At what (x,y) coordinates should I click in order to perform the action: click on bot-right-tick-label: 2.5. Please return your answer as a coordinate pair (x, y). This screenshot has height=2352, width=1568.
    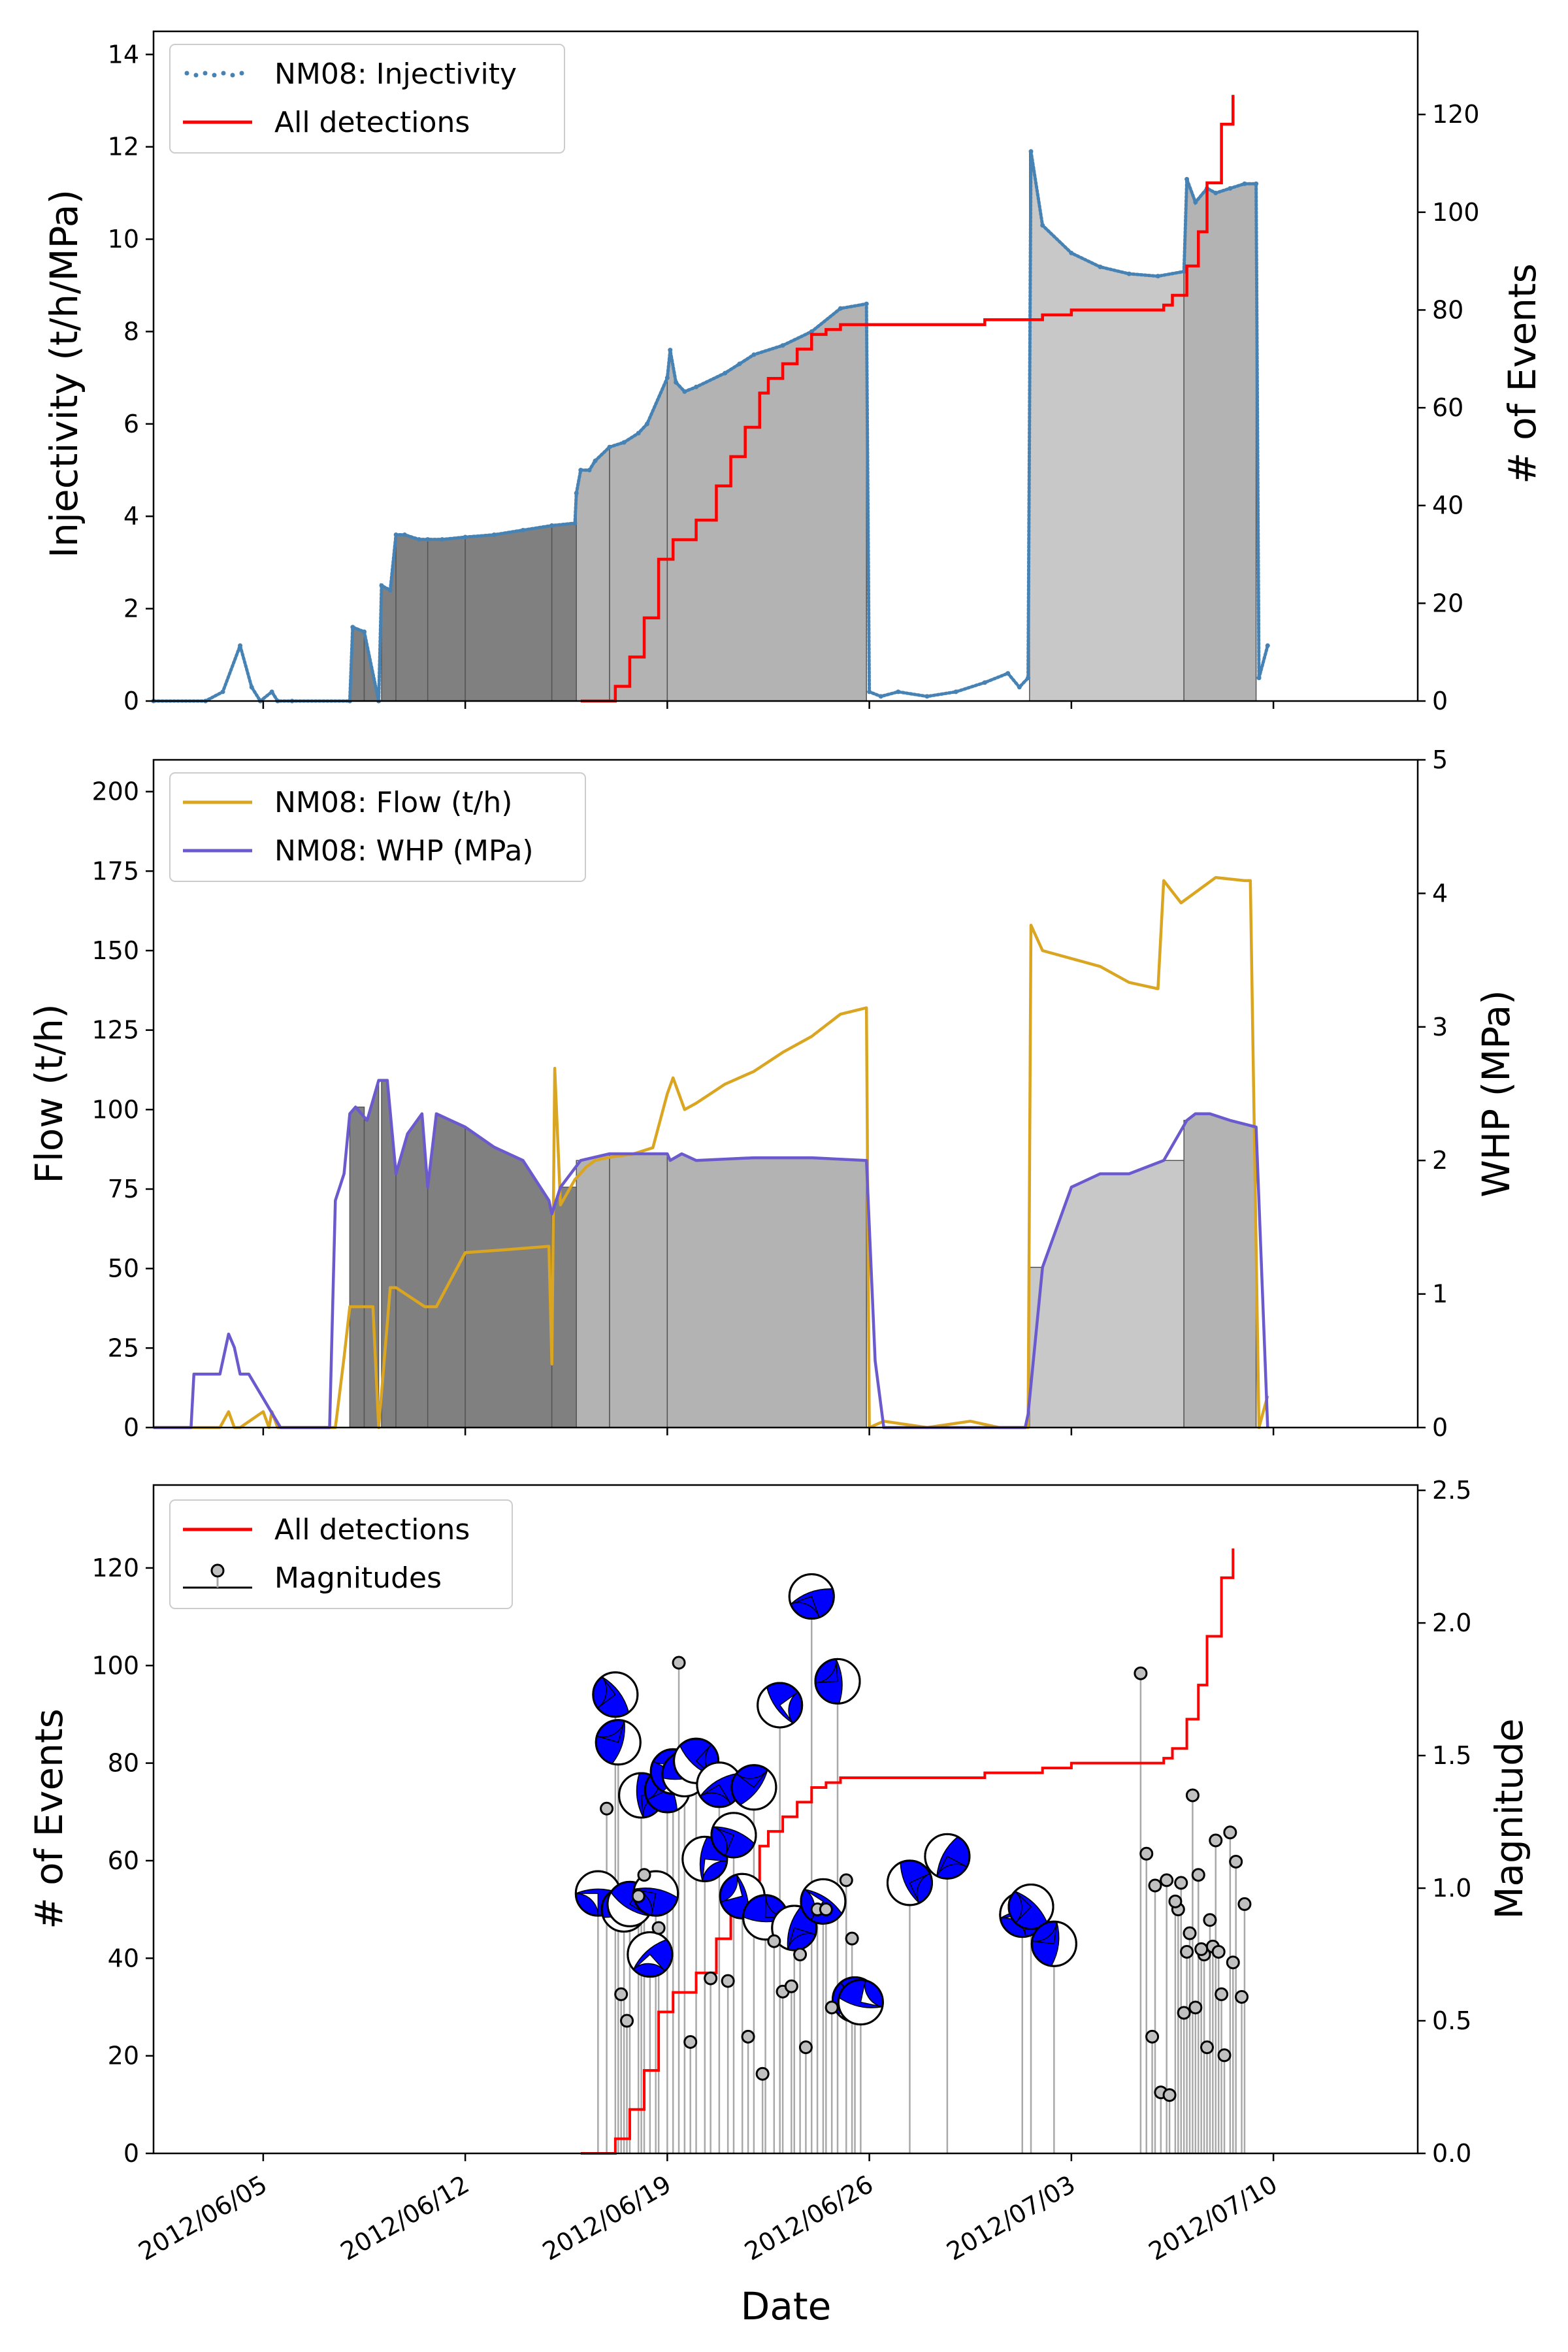
    Looking at the image, I should click on (1451, 1490).